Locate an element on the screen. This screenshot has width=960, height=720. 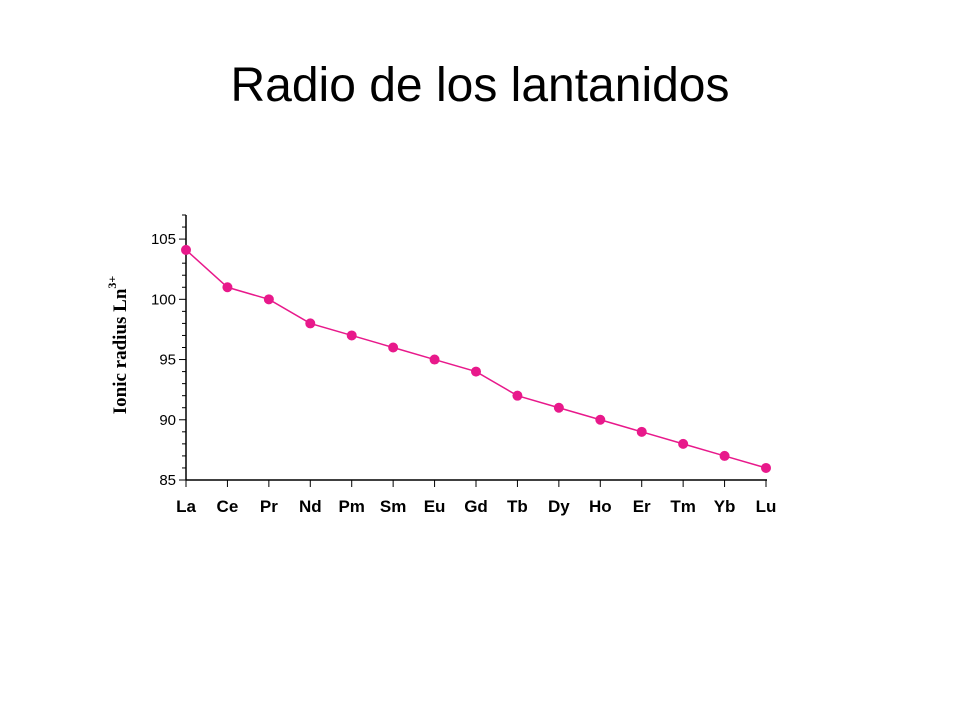
x-category-label: La is located at coordinates (186, 506).